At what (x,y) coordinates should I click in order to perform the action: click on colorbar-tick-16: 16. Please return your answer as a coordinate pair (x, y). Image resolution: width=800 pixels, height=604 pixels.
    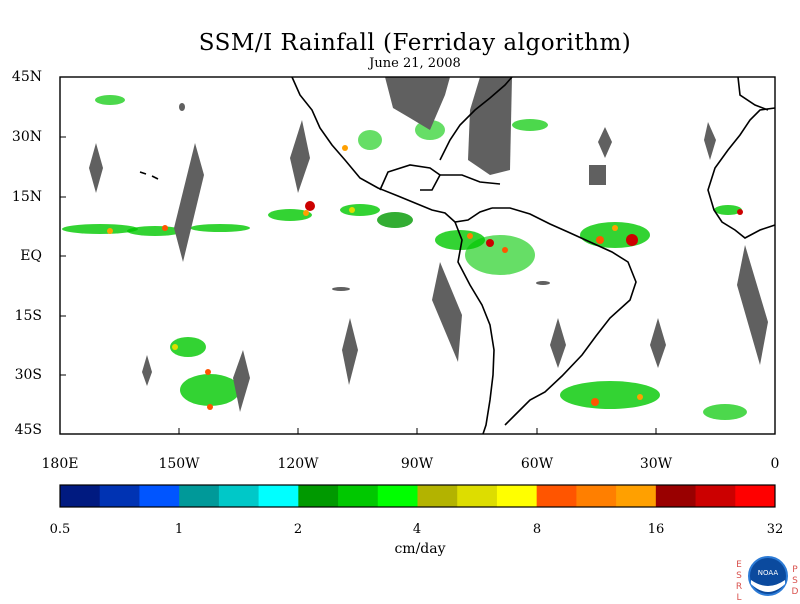
    Looking at the image, I should click on (656, 529).